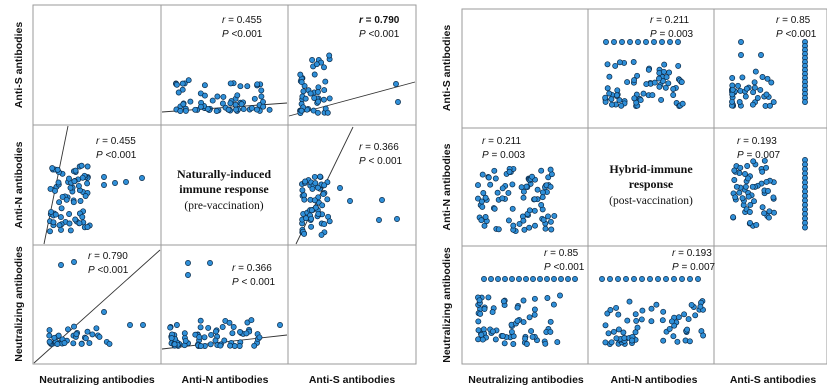 Image resolution: width=827 pixels, height=387 pixels. I want to click on row-label: Anti-N antibodies, so click(19, 184).